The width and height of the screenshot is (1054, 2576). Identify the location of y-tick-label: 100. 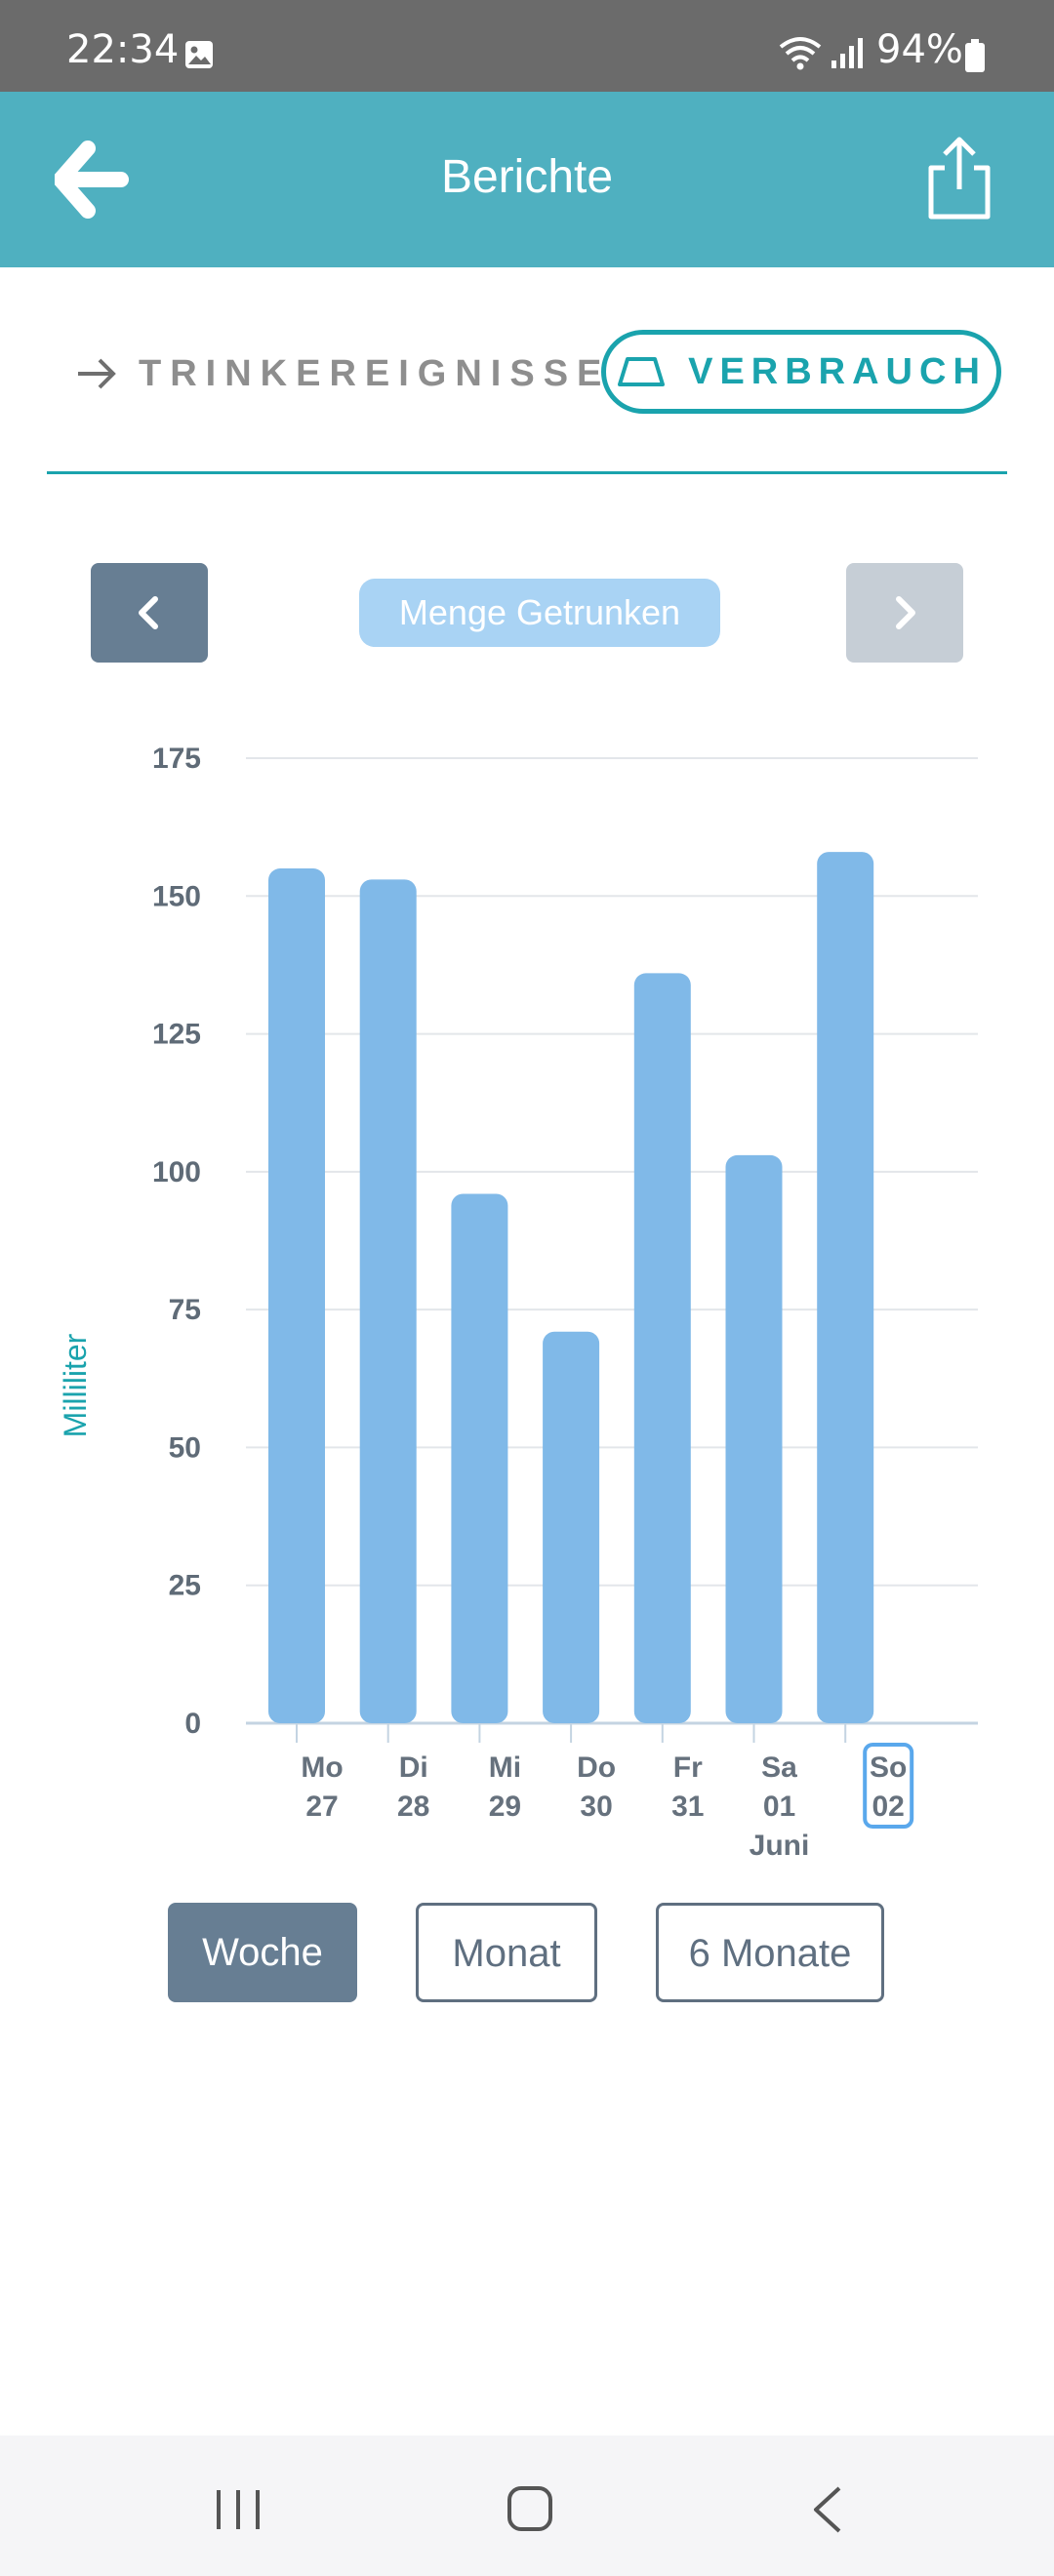
(176, 1172).